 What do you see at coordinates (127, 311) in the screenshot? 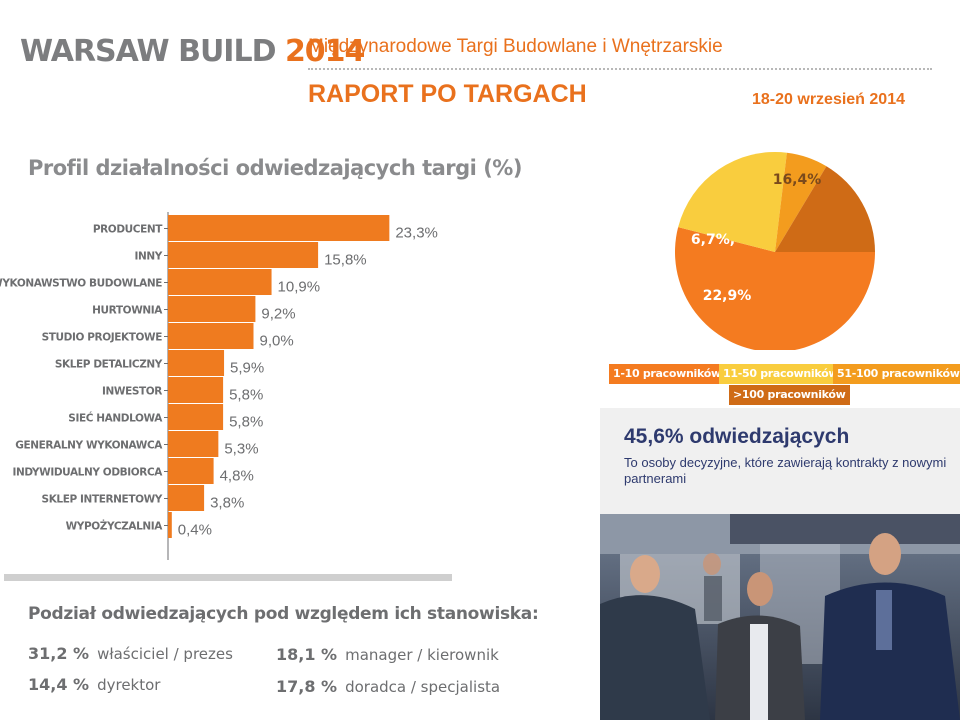
I see `category-label: HURTOWNIA` at bounding box center [127, 311].